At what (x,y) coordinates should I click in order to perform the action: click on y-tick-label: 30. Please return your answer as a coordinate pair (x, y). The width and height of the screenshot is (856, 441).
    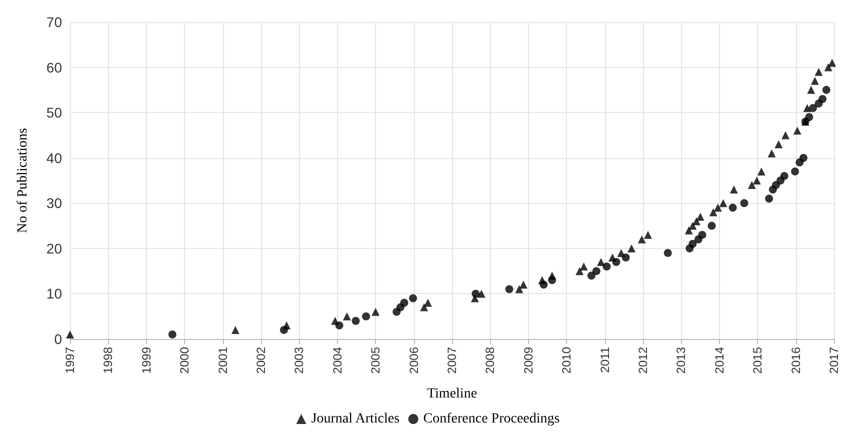
    Looking at the image, I should click on (54, 203).